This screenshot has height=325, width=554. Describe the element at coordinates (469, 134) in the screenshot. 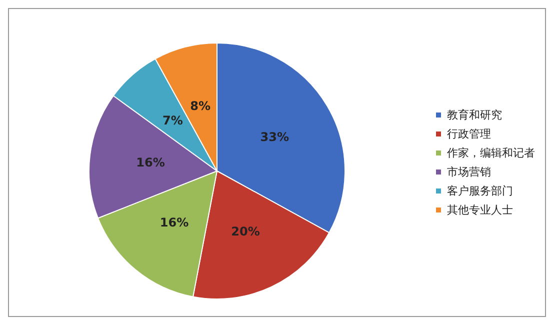

I see `legend-label: 行政管理` at that location.